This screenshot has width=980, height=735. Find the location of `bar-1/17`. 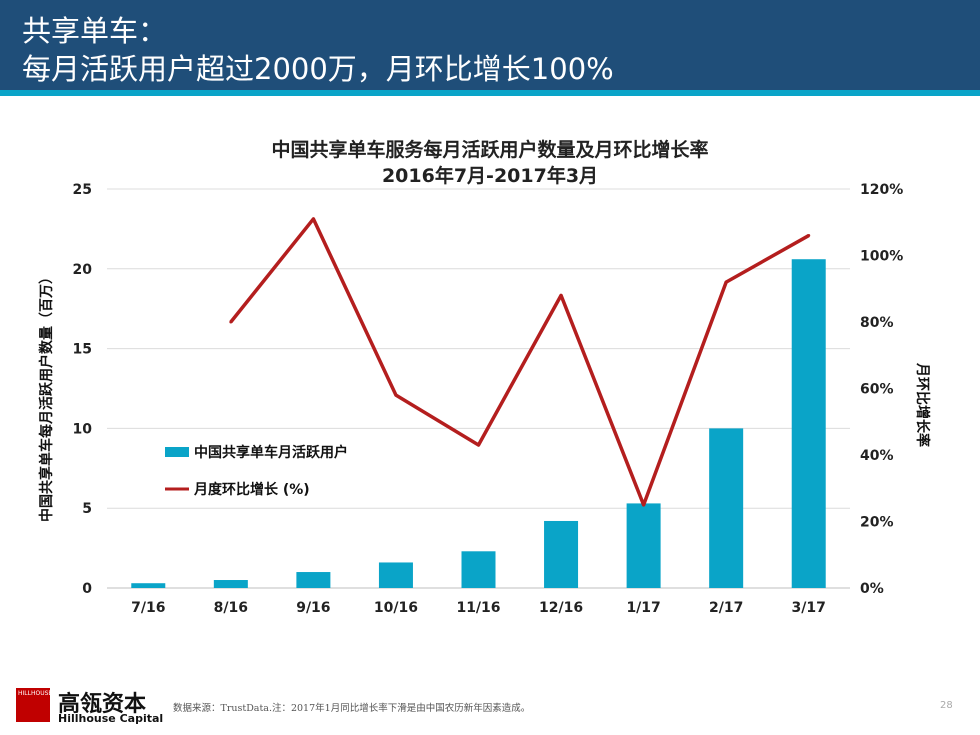

bar-1/17 is located at coordinates (643, 545).